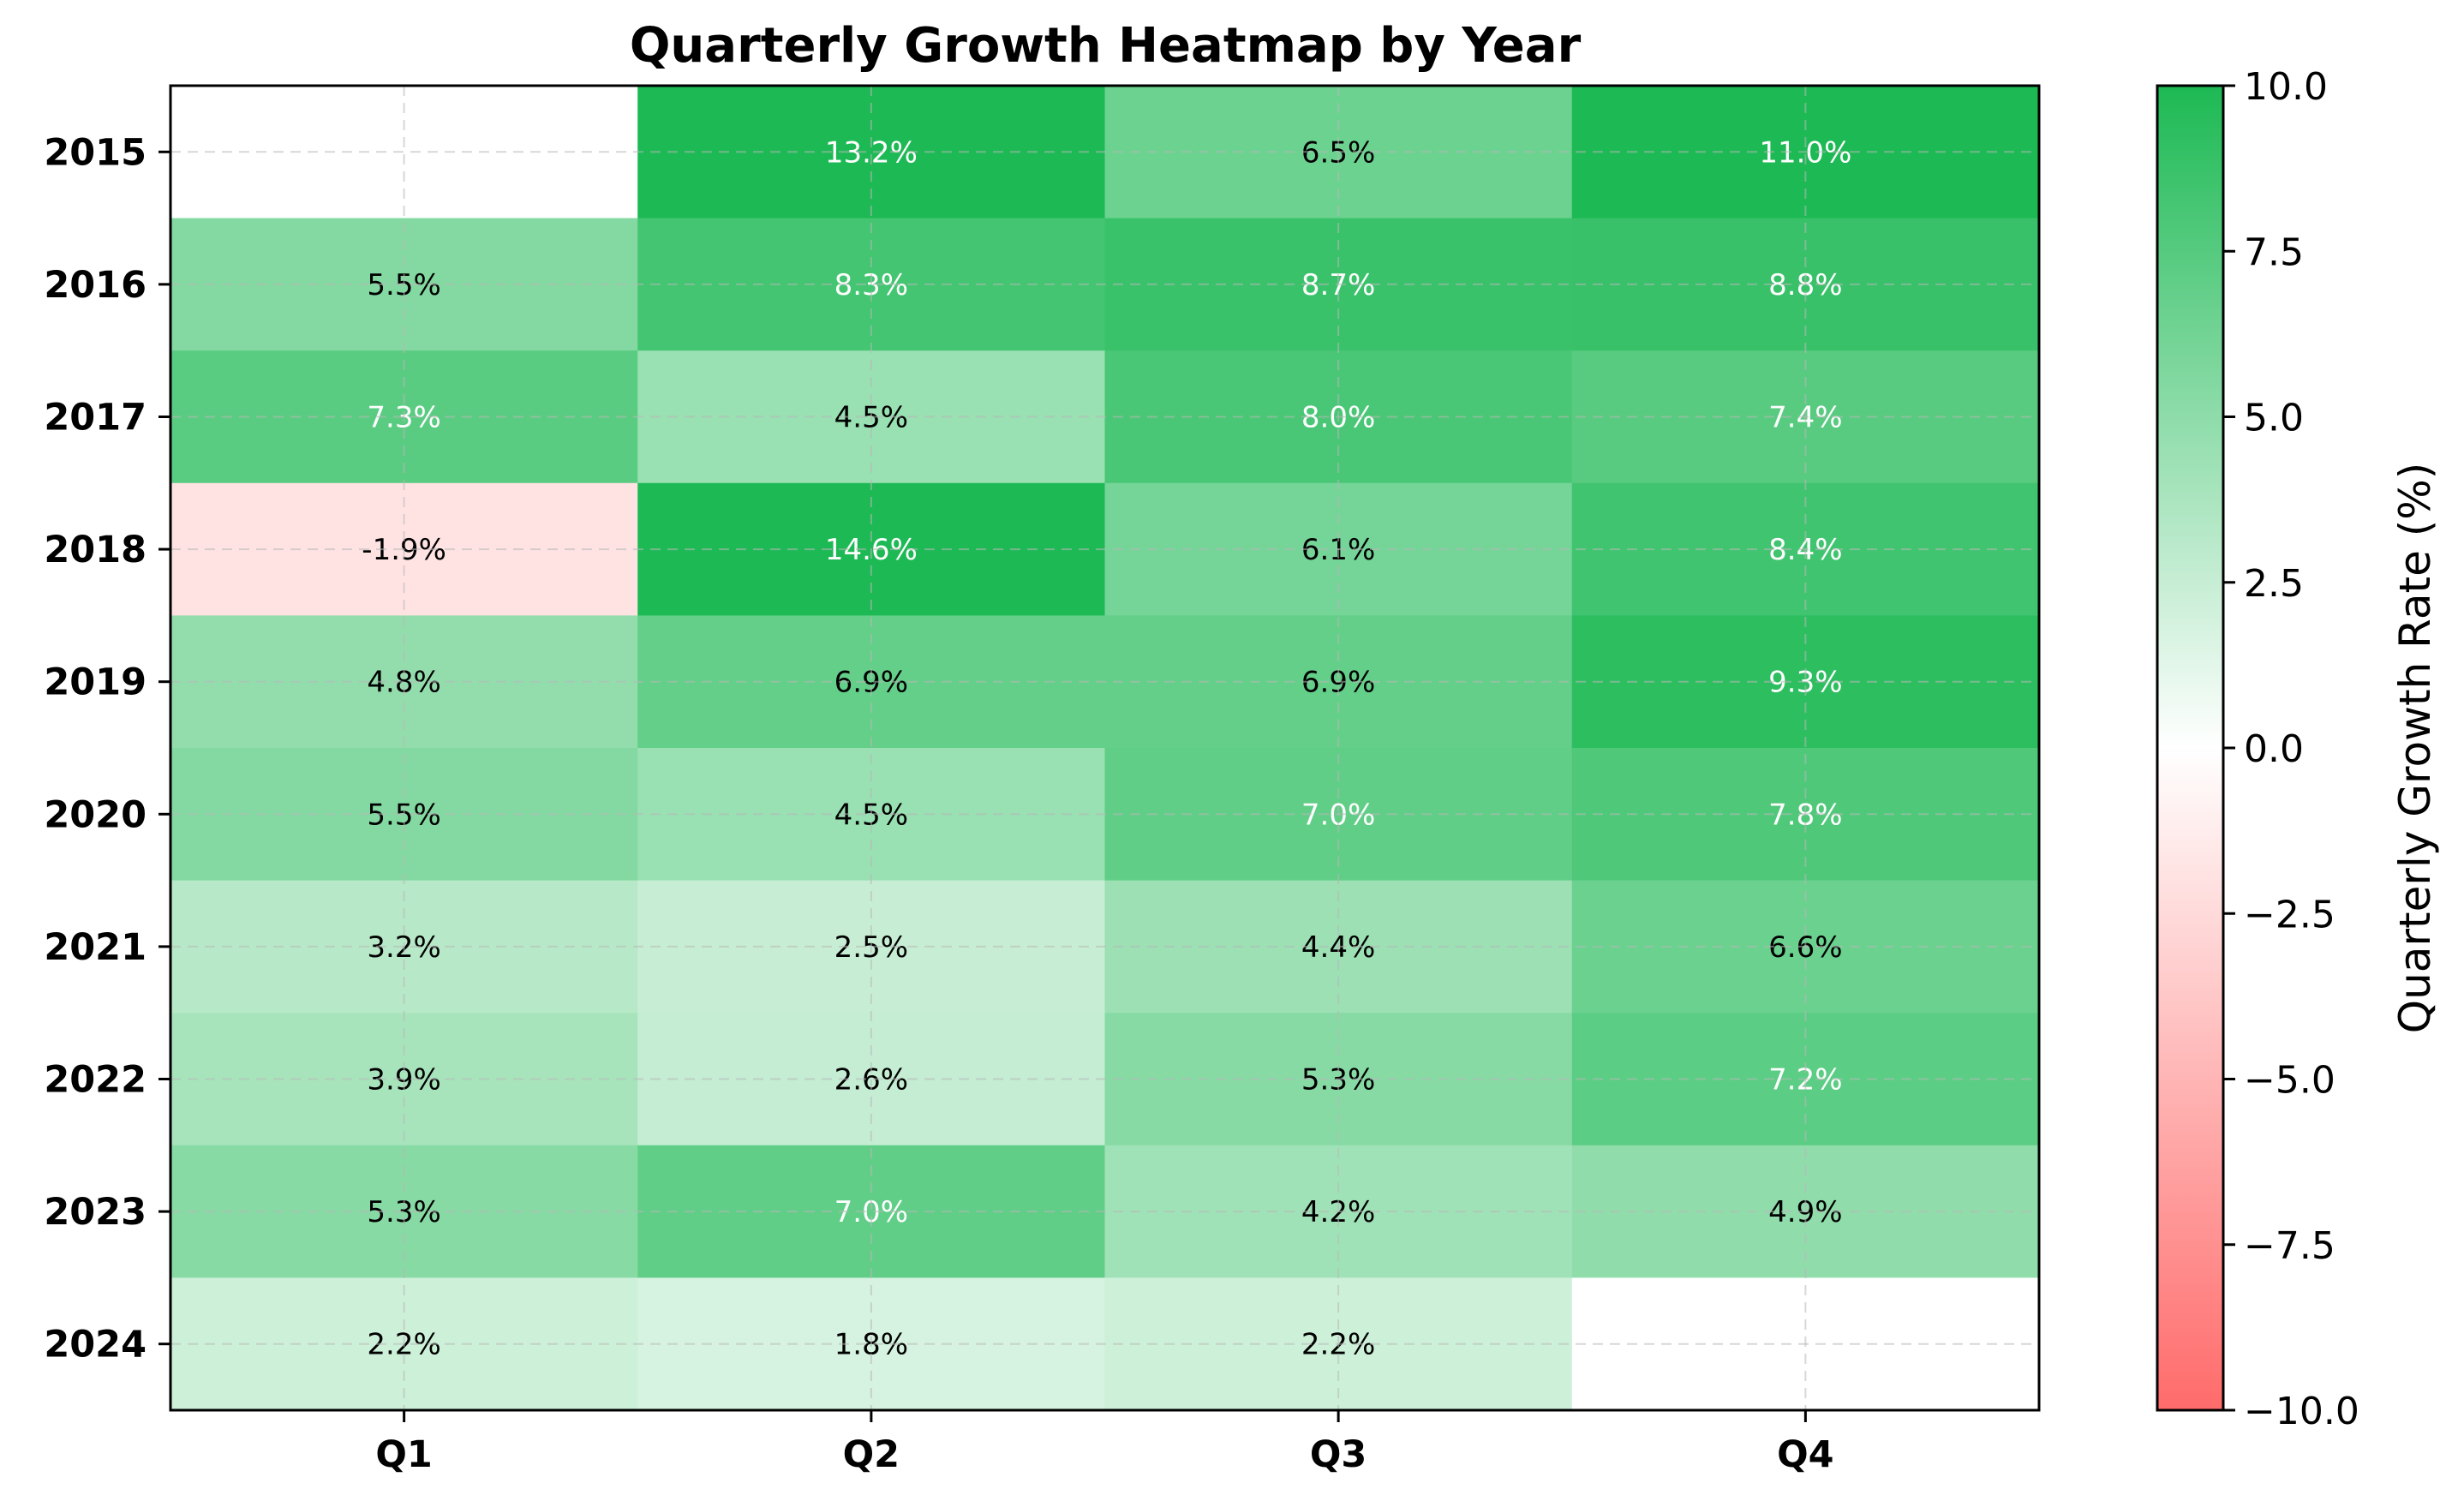  What do you see at coordinates (2286, 87) in the screenshot?
I see `colorbar-tick-label: 10.0` at bounding box center [2286, 87].